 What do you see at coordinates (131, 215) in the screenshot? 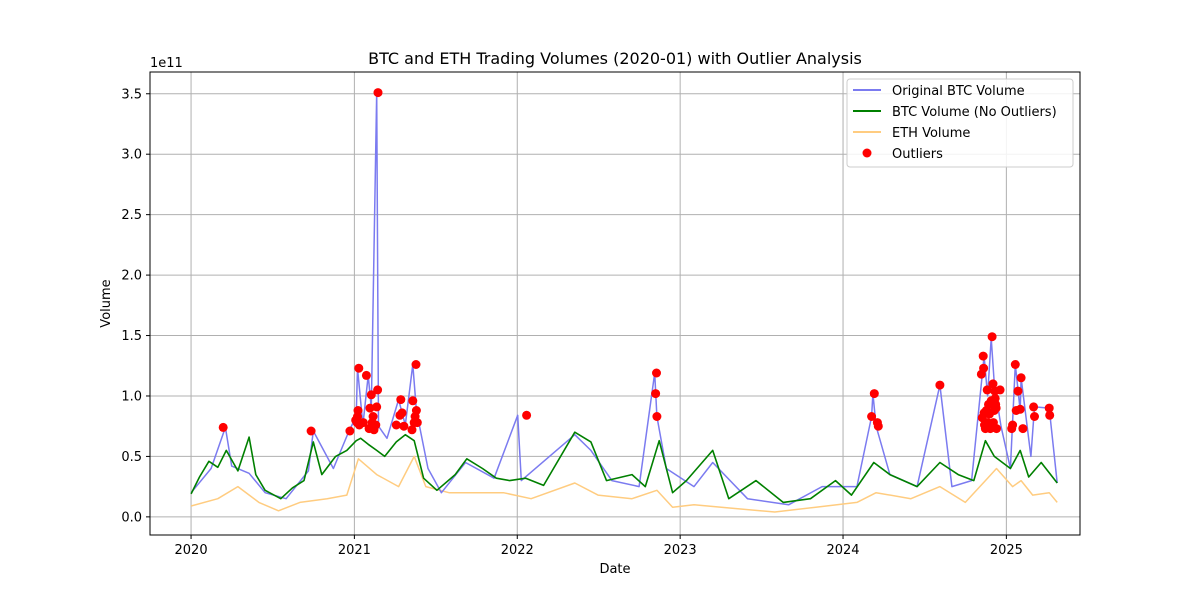
I see `y-tick-label: 2.5` at bounding box center [131, 215].